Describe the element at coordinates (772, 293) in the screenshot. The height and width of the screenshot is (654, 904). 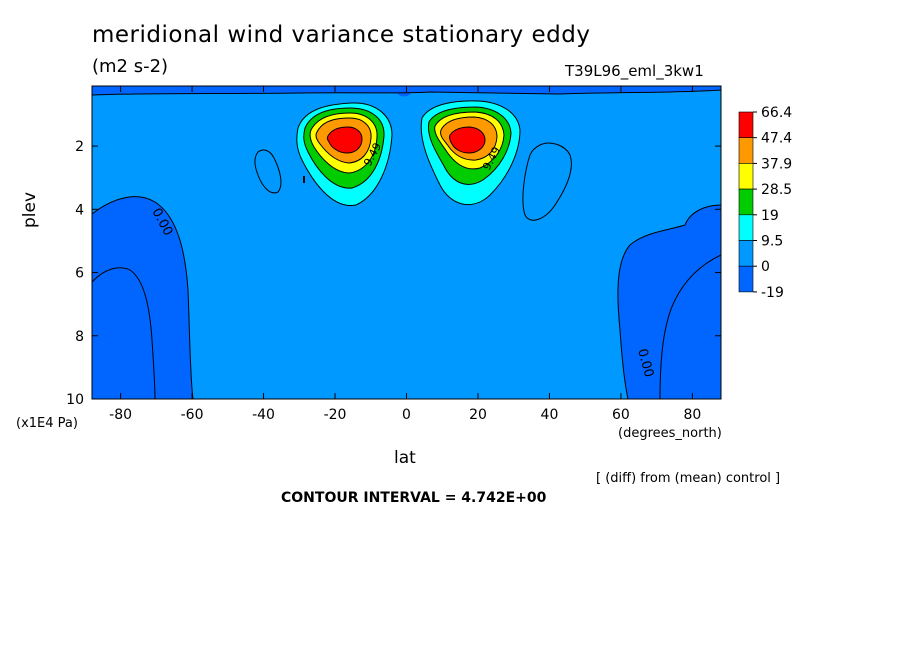
I see `colorbar-label: -19` at that location.